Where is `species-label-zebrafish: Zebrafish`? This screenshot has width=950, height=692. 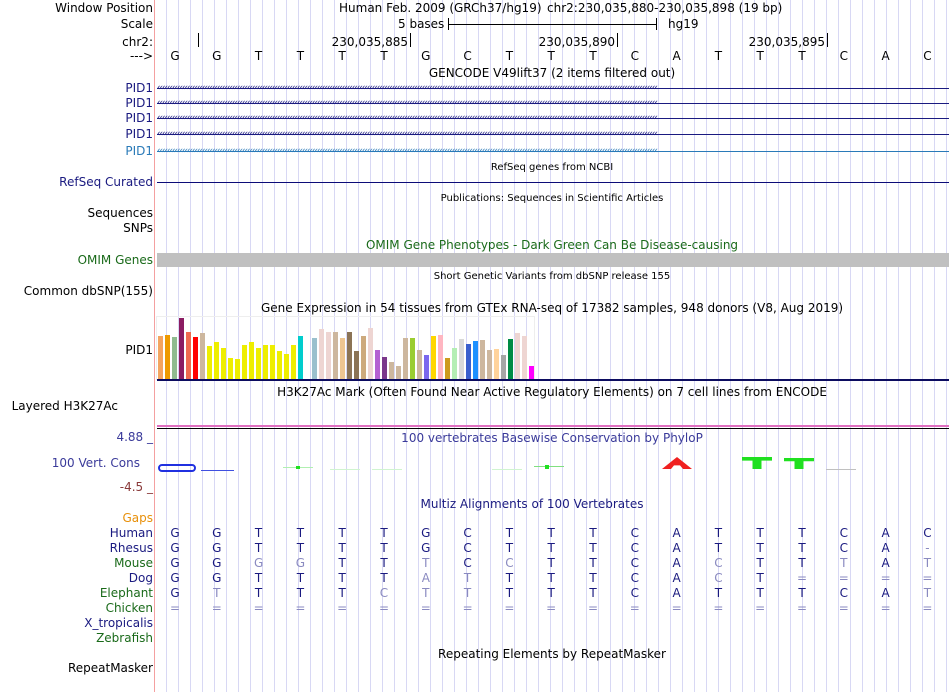 species-label-zebrafish: Zebrafish is located at coordinates (124, 638).